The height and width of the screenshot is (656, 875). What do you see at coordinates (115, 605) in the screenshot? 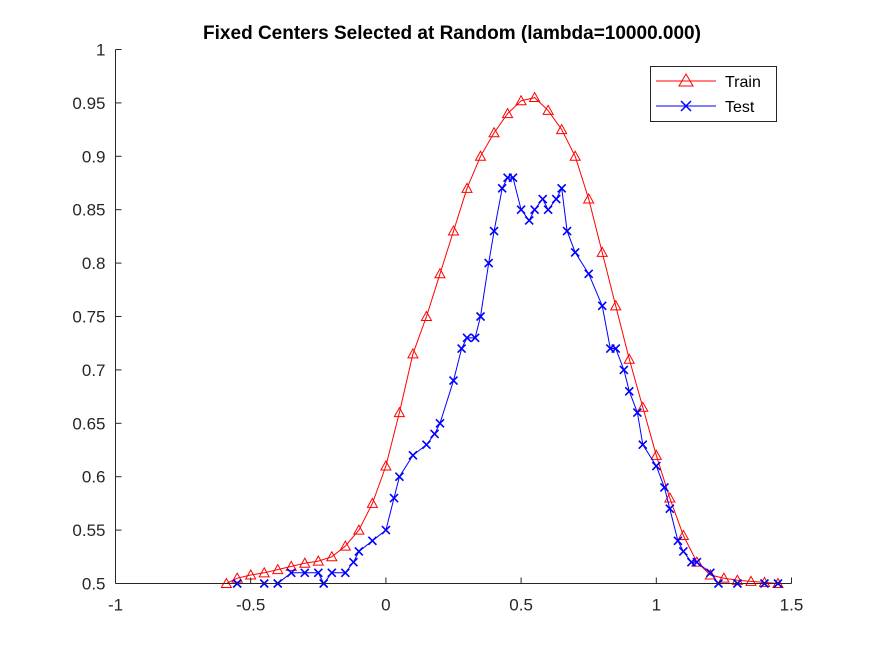
I see `x-tick-label: -1` at bounding box center [115, 605].